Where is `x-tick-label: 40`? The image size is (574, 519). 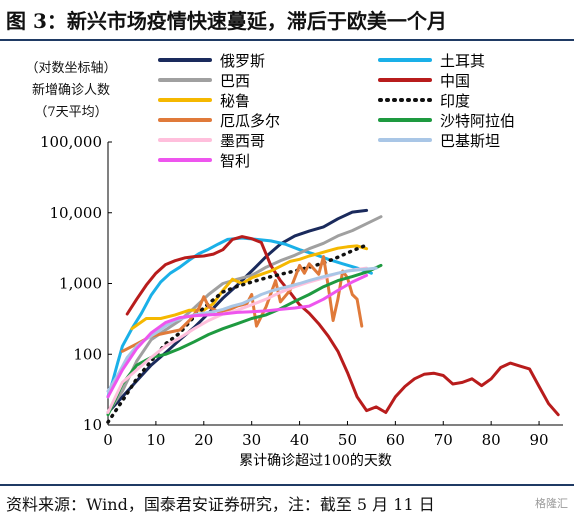
x-tick-label: 40 is located at coordinates (299, 440).